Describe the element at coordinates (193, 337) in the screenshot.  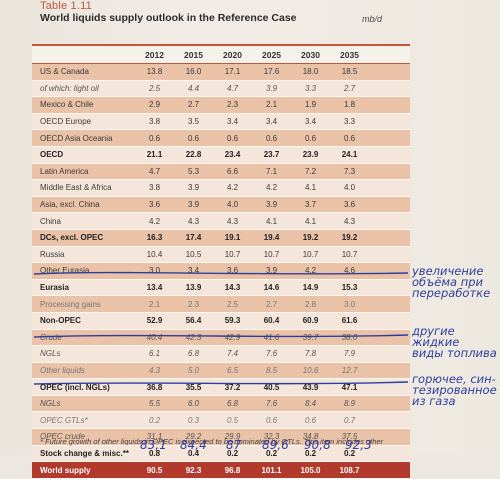
I see `value-cell: 42.3` at that location.